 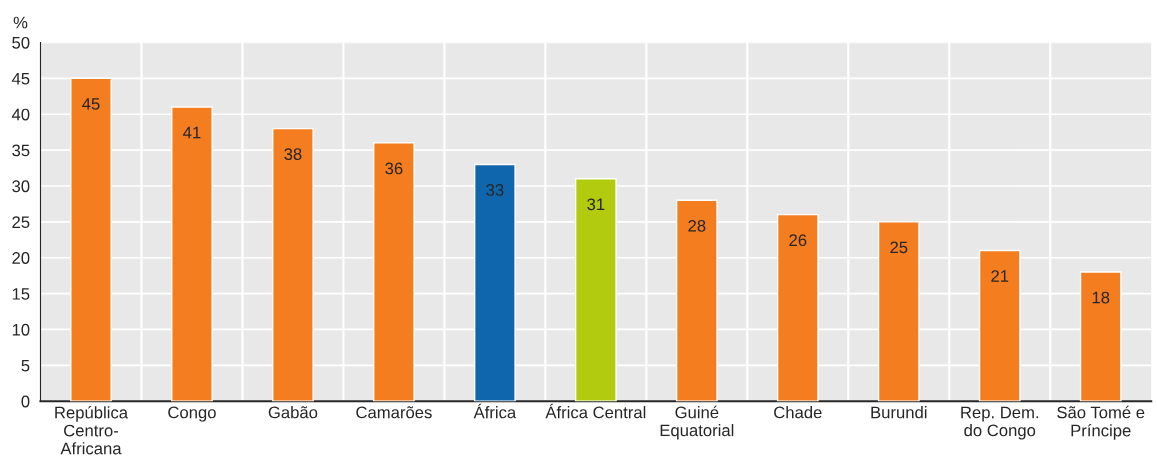 What do you see at coordinates (21, 258) in the screenshot?
I see `y-tick-label: 20` at bounding box center [21, 258].